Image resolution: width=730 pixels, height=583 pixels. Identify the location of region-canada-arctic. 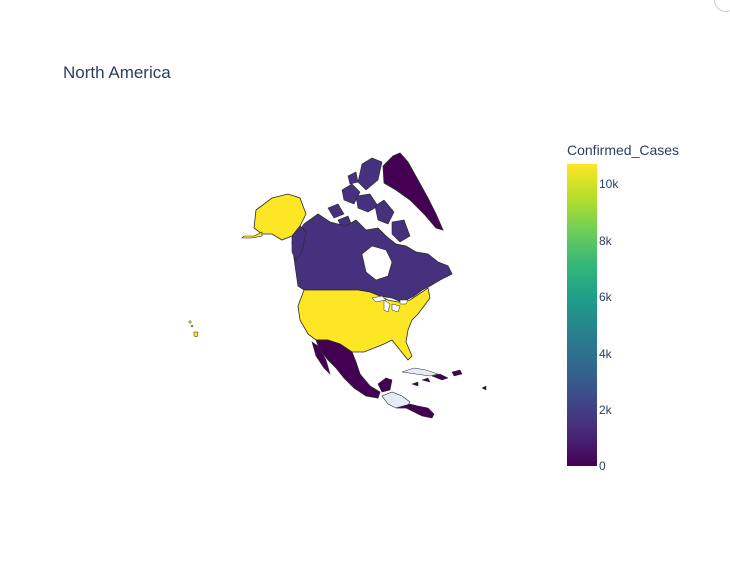
(369, 200).